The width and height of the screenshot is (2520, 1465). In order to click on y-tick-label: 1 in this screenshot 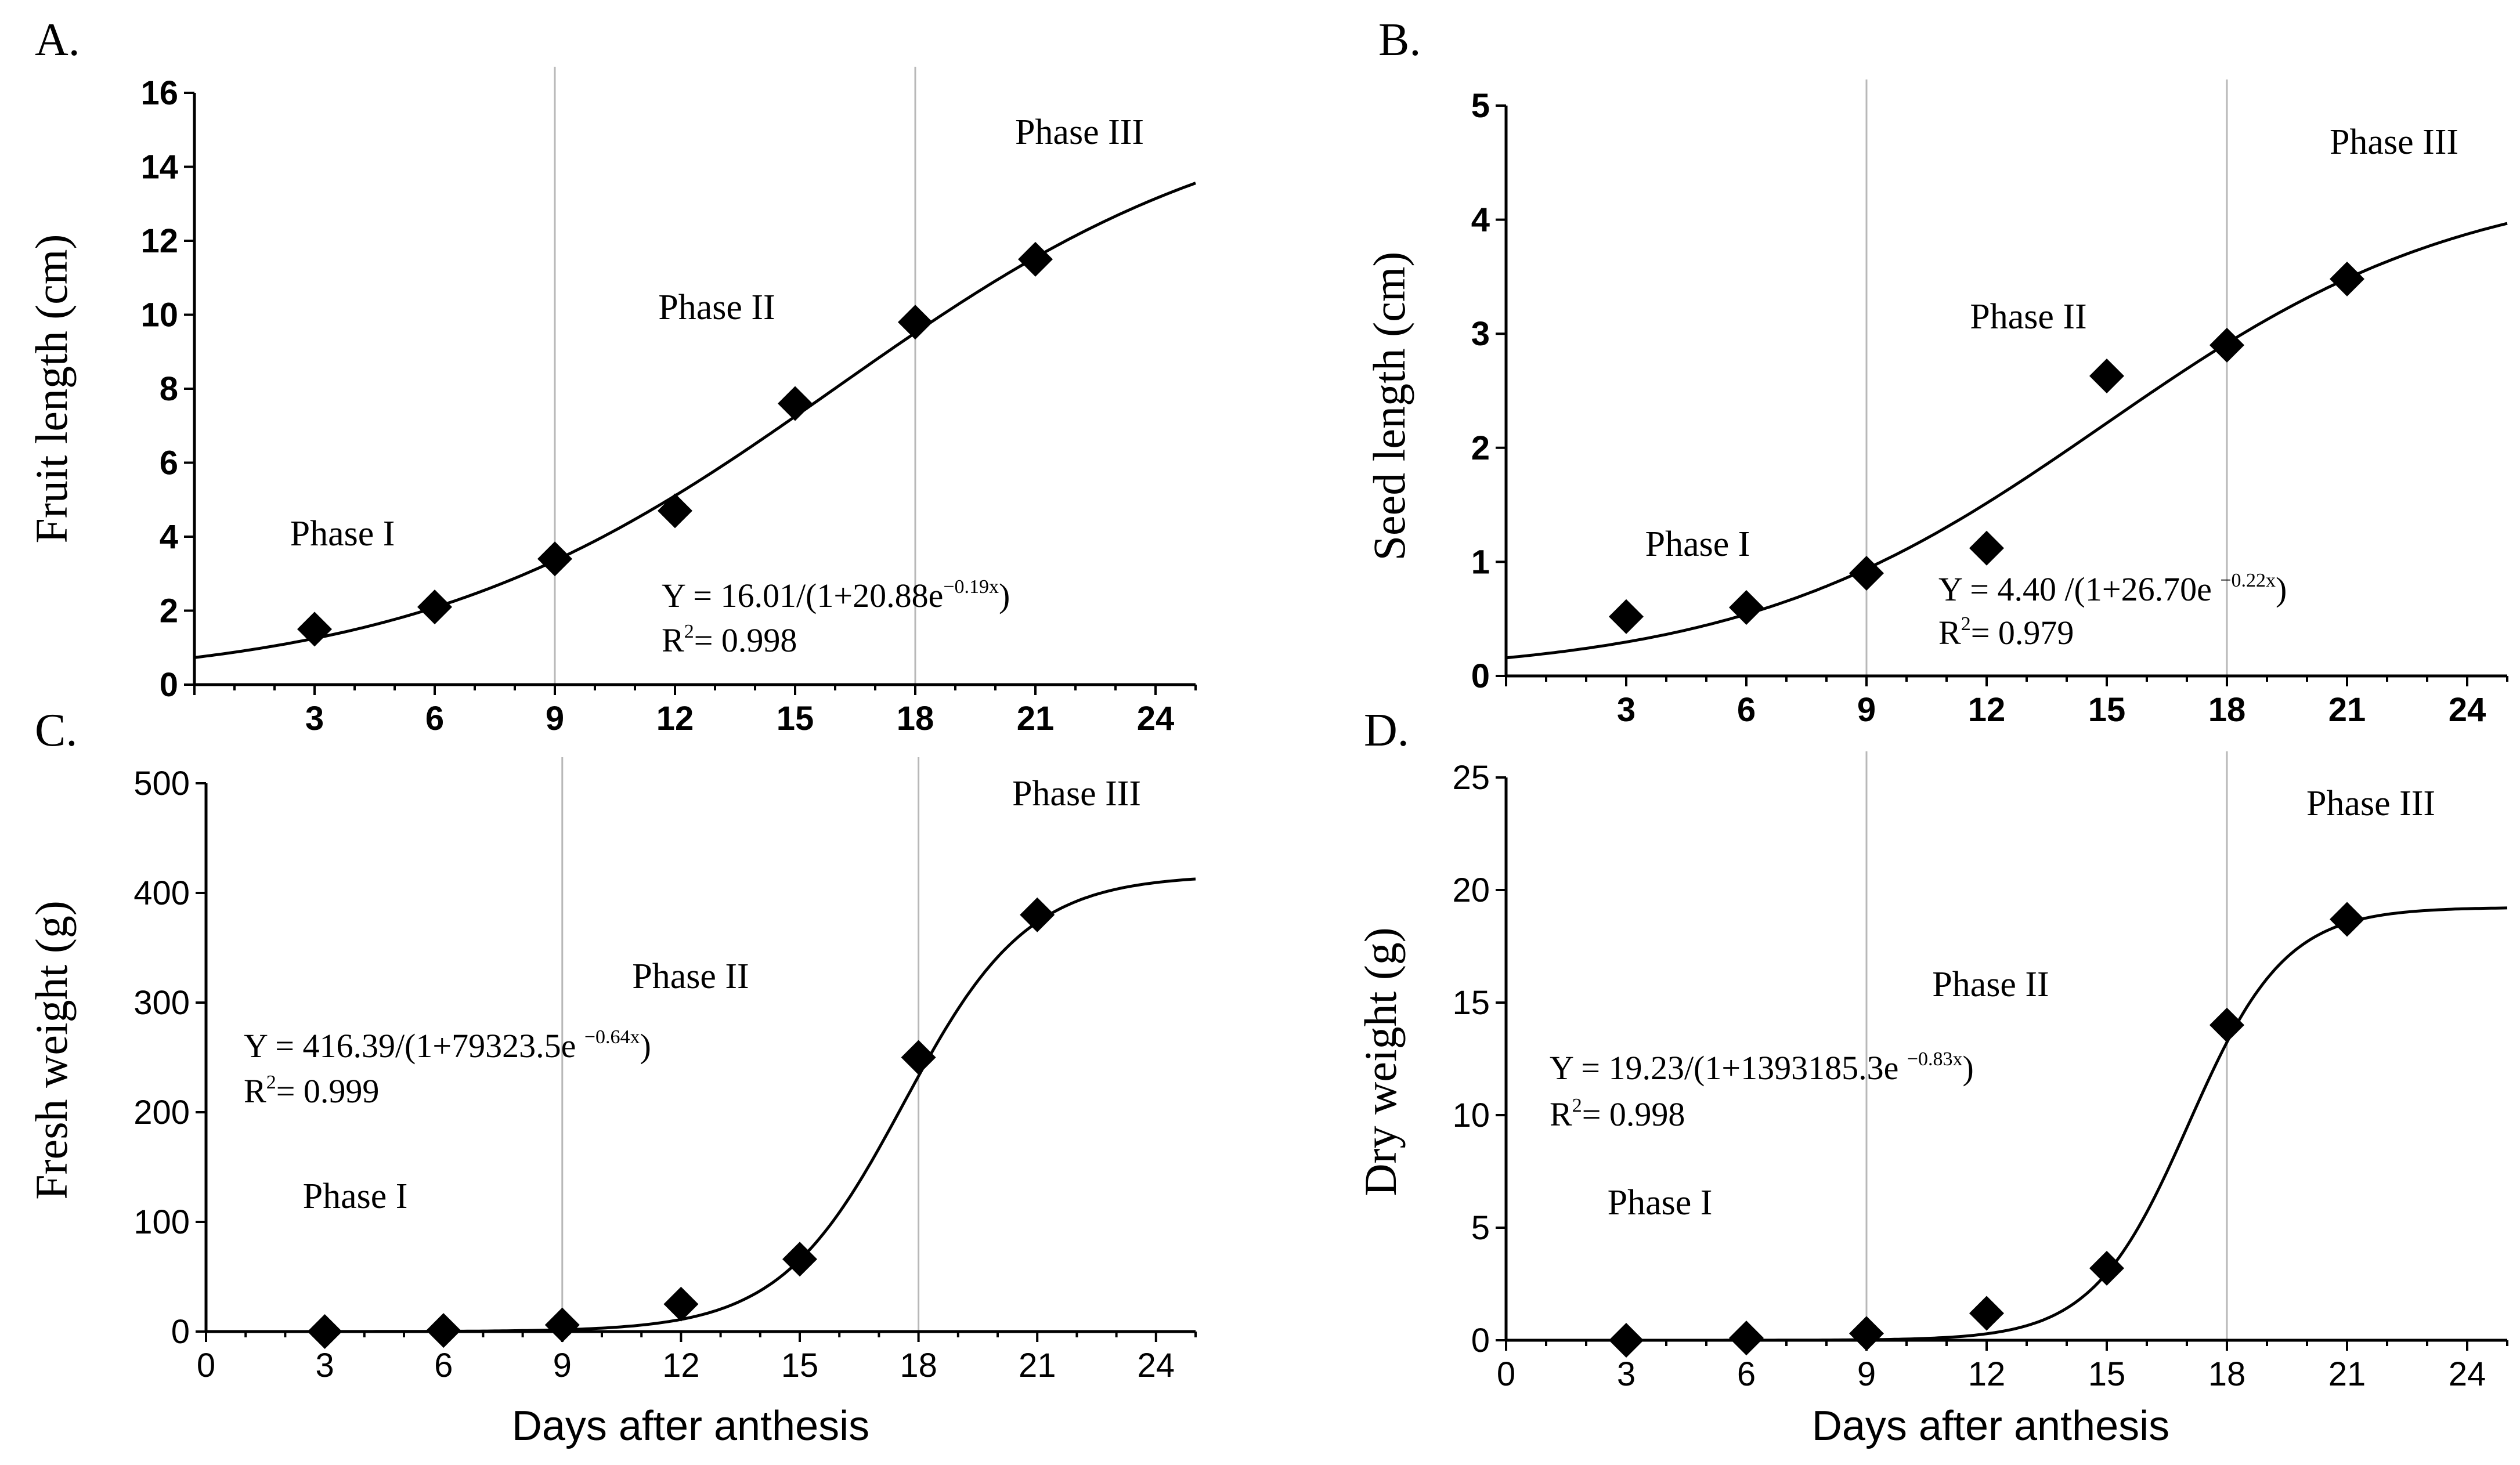, I will do `click(1480, 562)`.